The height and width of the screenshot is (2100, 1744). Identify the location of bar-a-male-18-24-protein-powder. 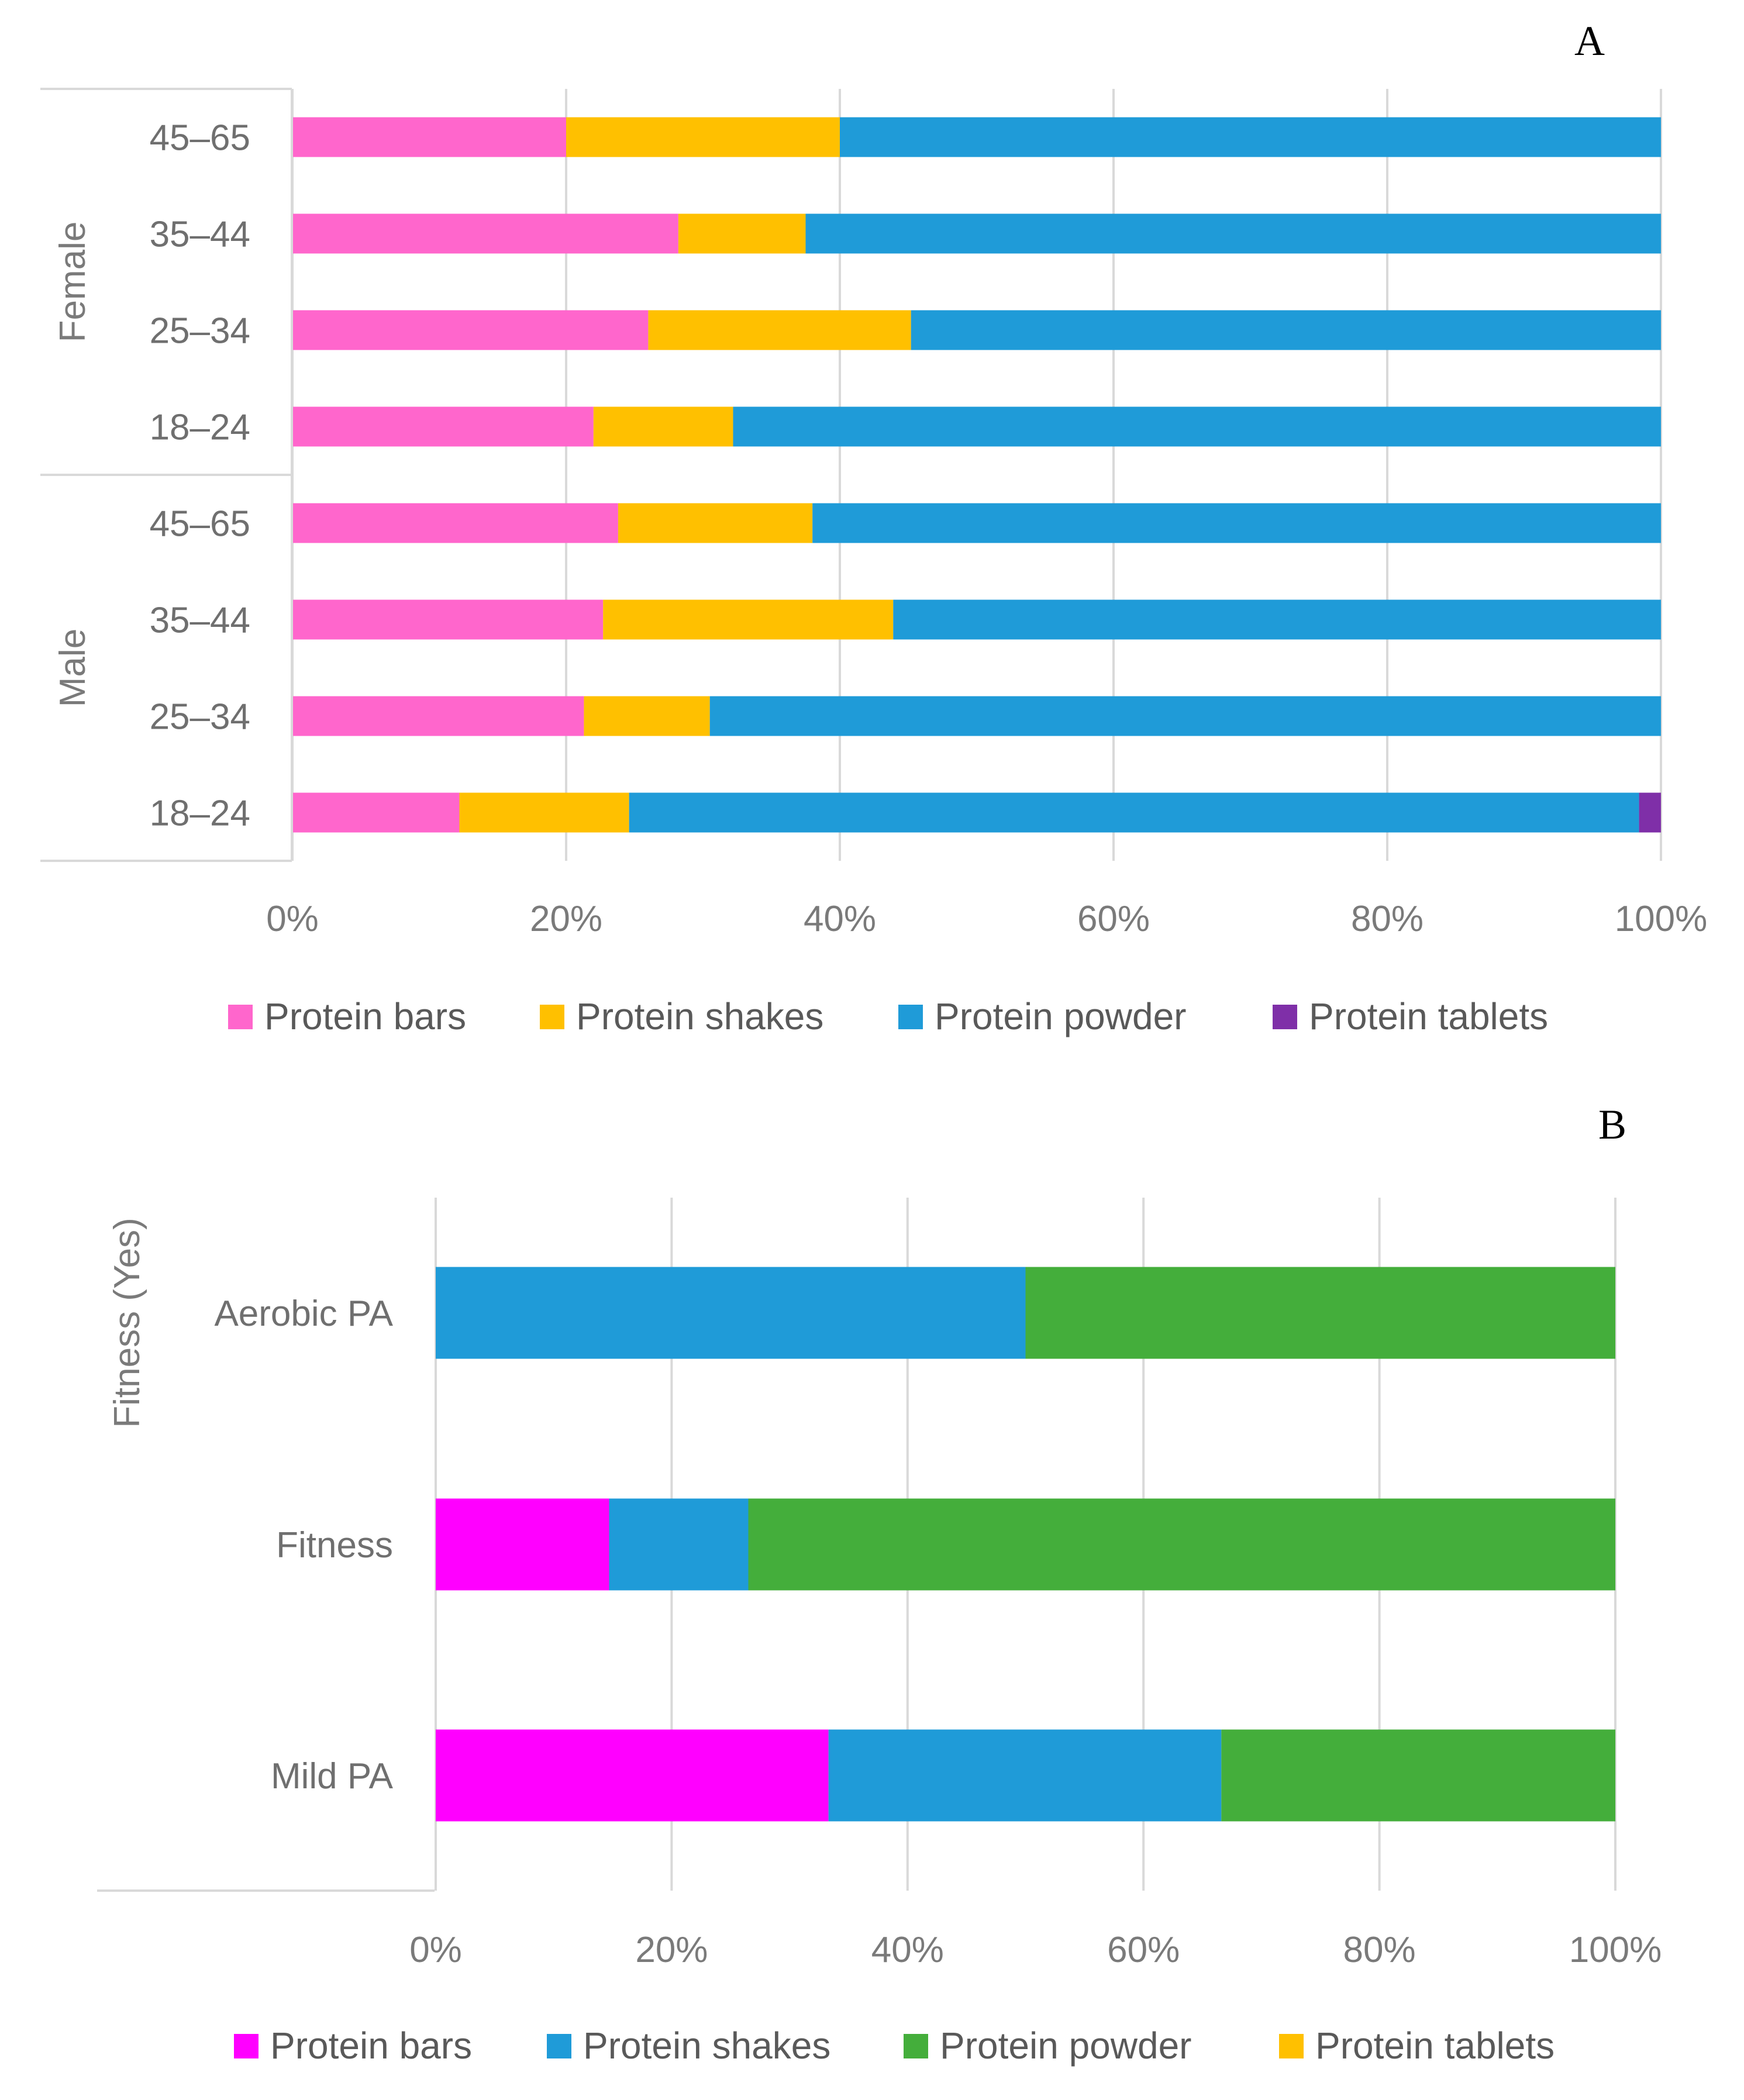
(1134, 812).